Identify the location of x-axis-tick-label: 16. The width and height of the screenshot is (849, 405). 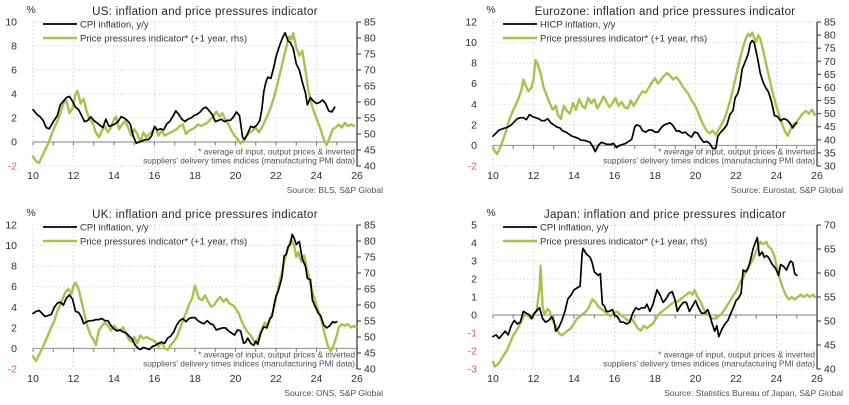
(615, 379).